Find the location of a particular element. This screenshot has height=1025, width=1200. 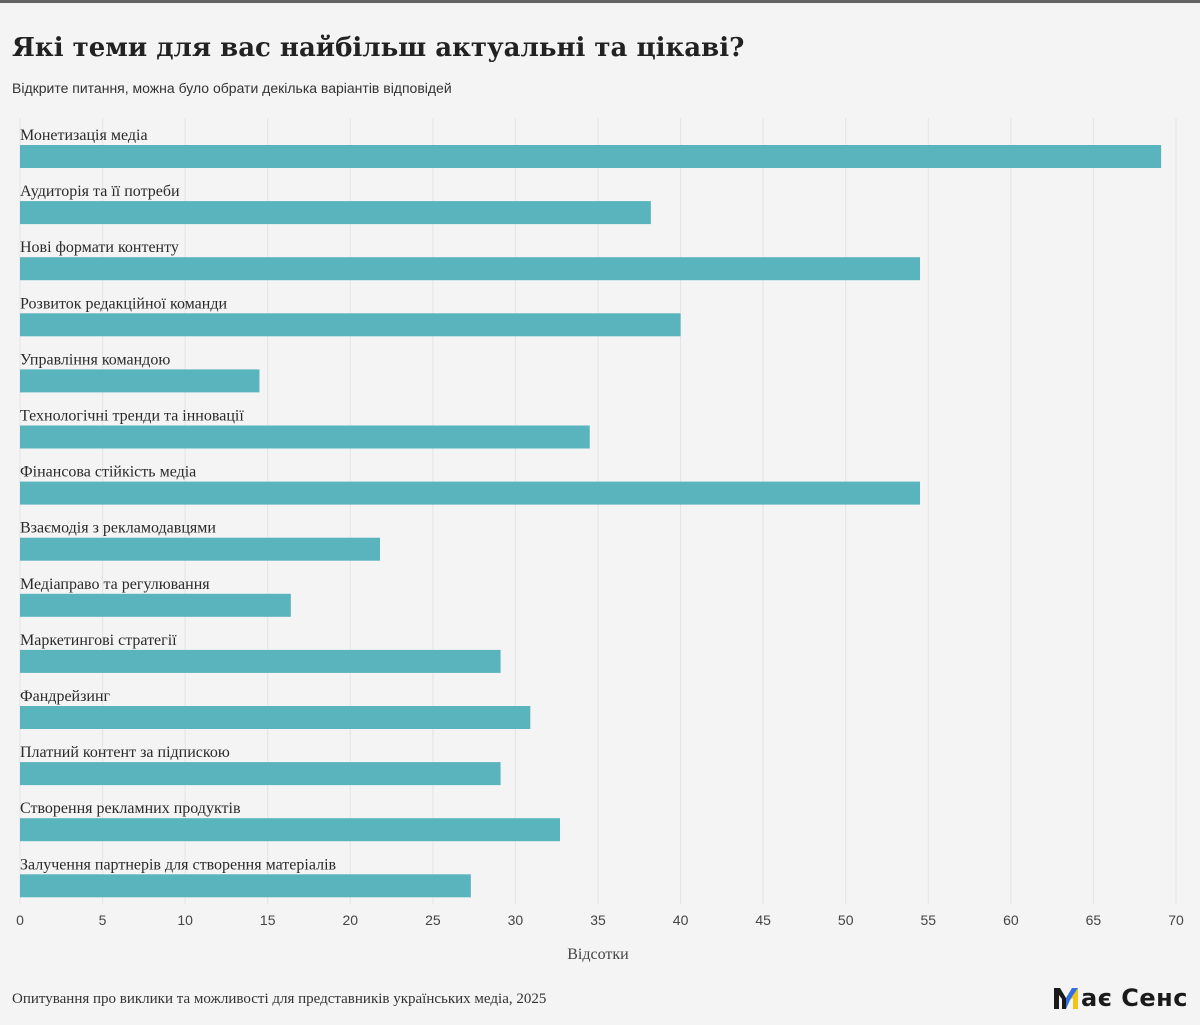

category-label: Нові формати контенту is located at coordinates (99, 247).